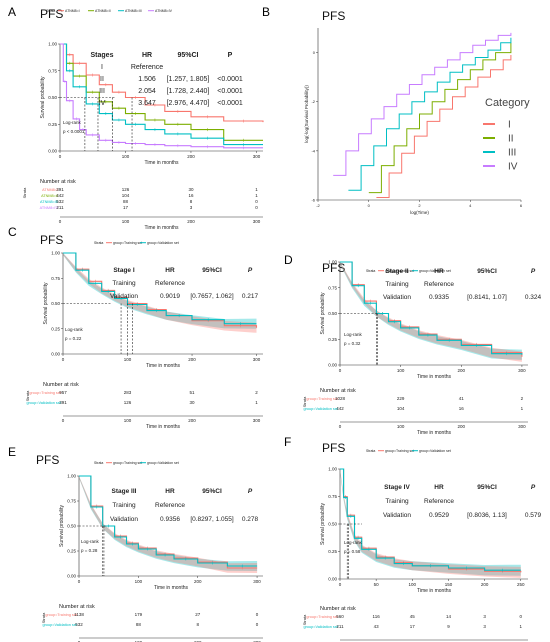 Image resolution: width=550 pixels, height=642 pixels. Describe the element at coordinates (170, 283) in the screenshot. I see `stats-cell: Reference` at that location.